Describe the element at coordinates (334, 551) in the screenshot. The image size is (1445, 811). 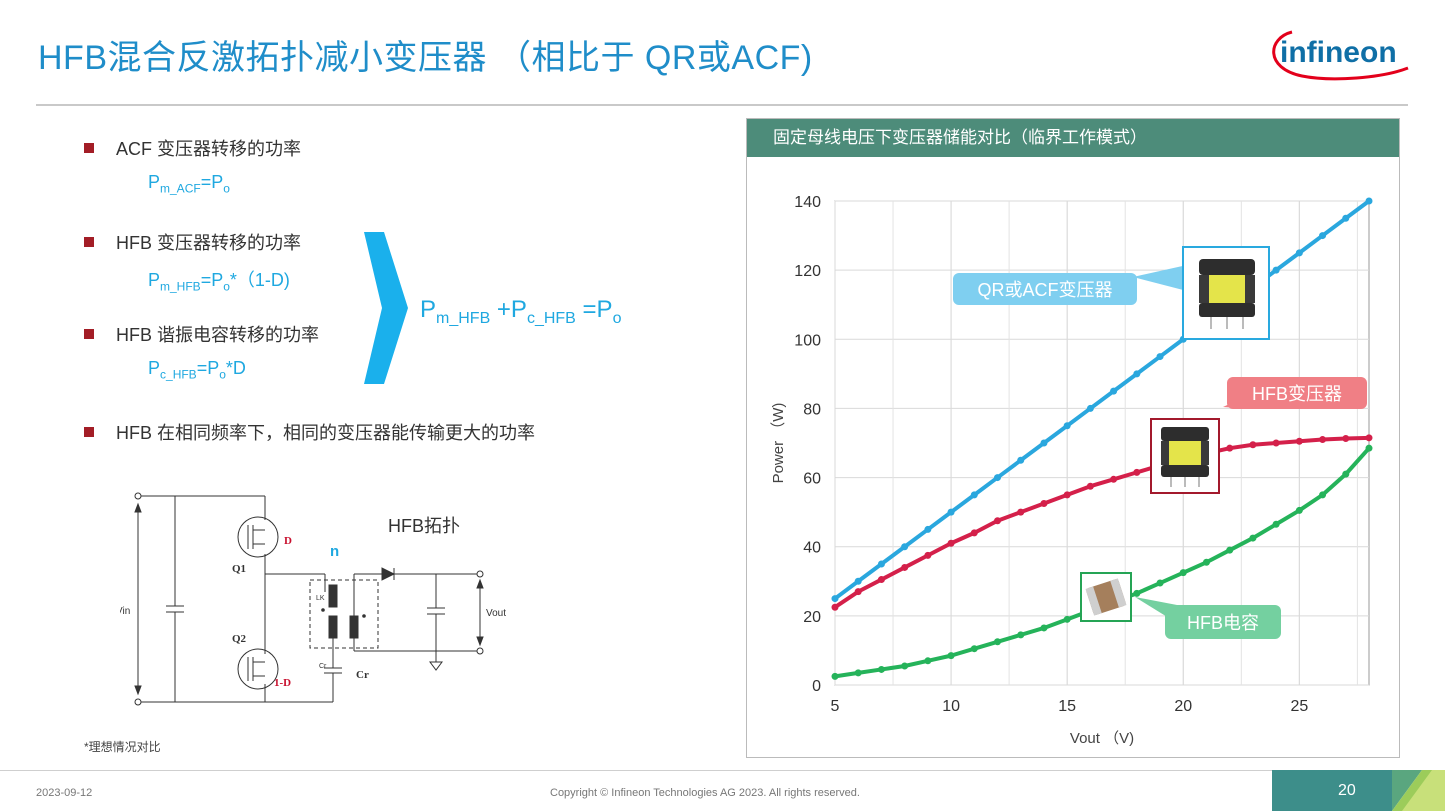
I see `n-label: n` at that location.